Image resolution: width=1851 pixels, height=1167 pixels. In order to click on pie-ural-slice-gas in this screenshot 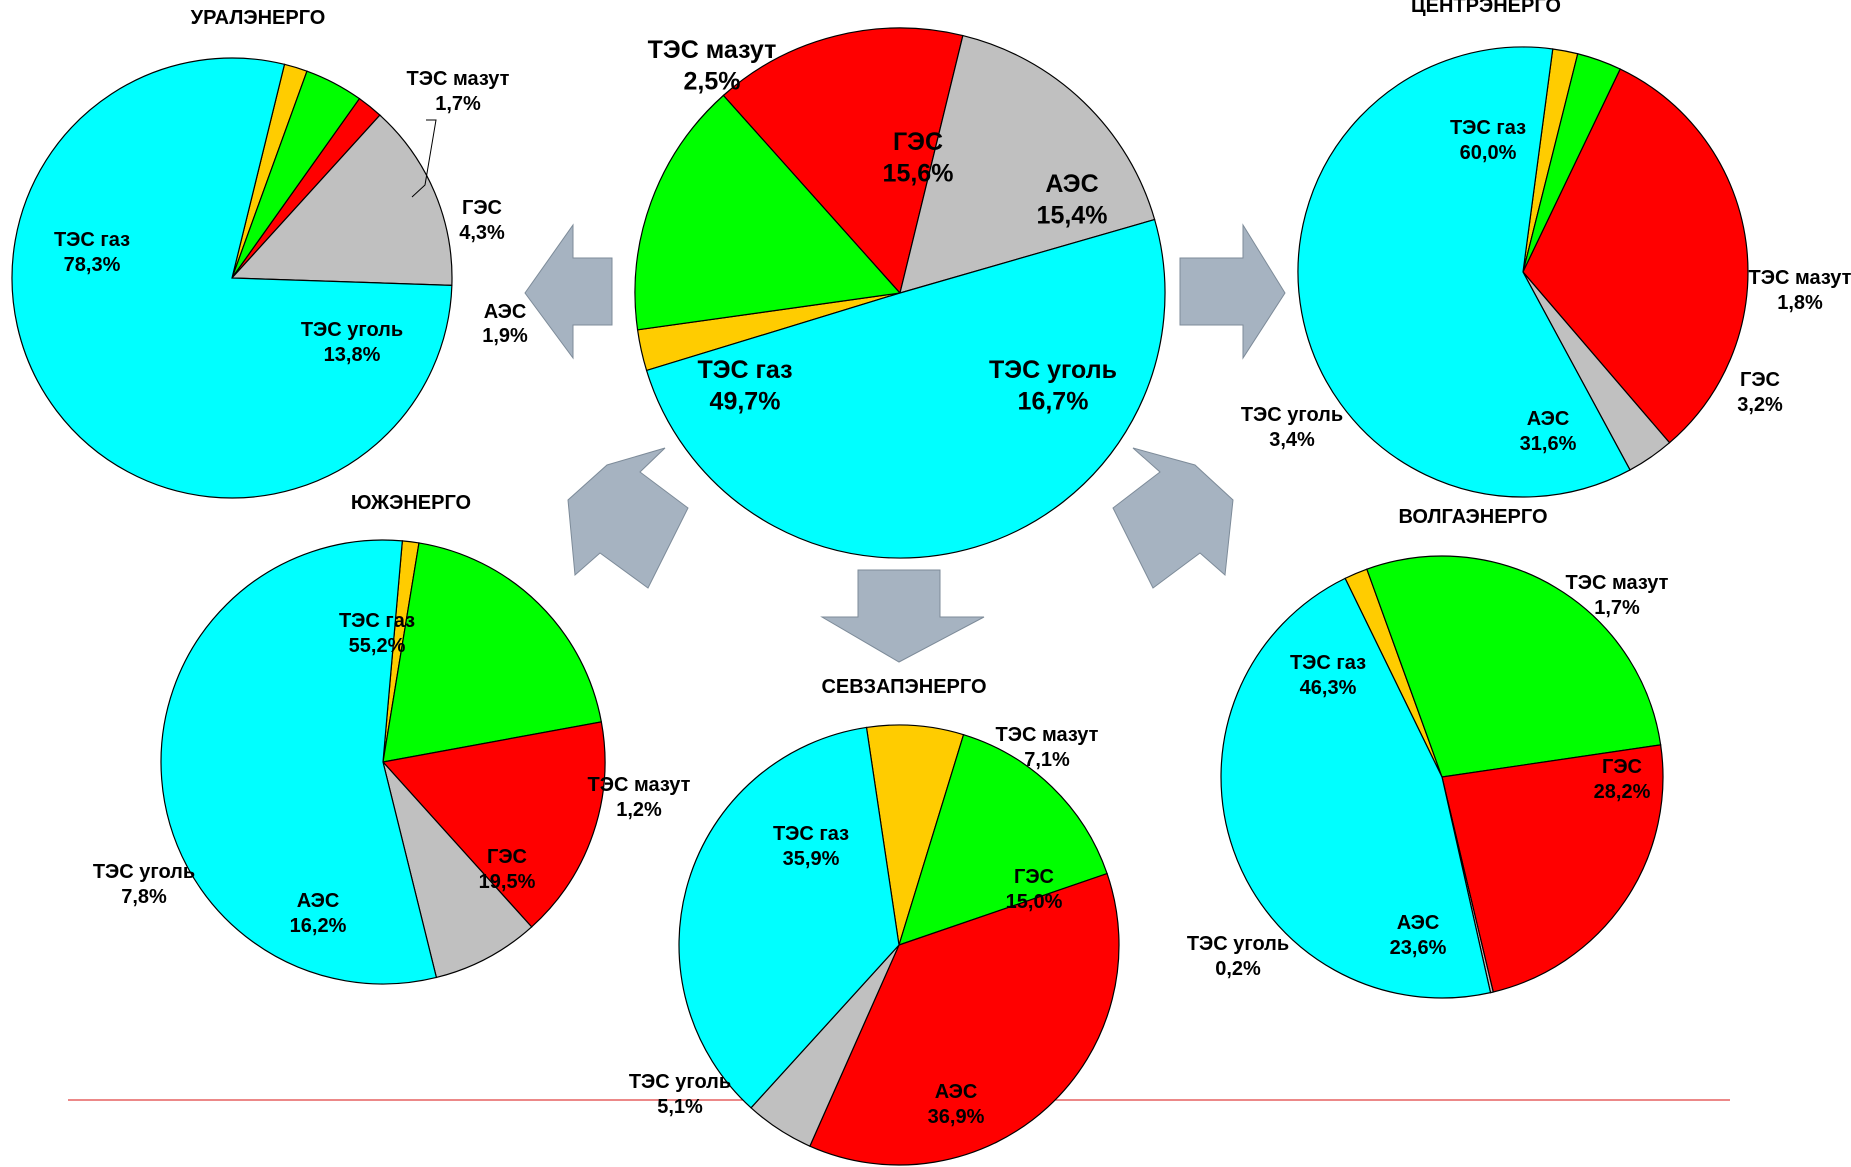, I will do `click(232, 278)`.